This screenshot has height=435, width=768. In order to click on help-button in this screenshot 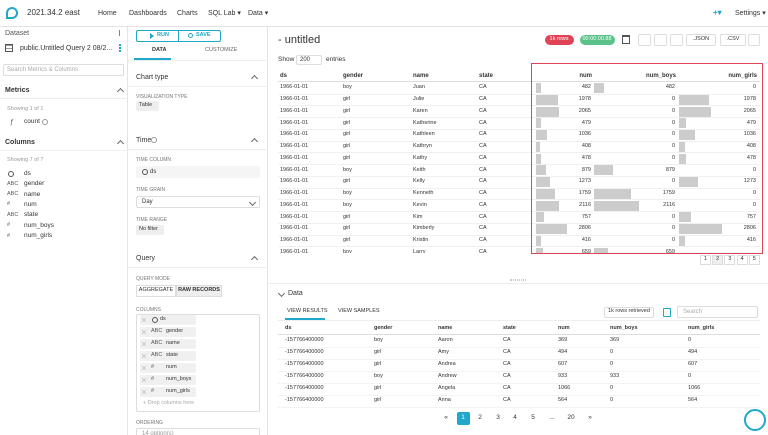, I will do `click(755, 420)`.